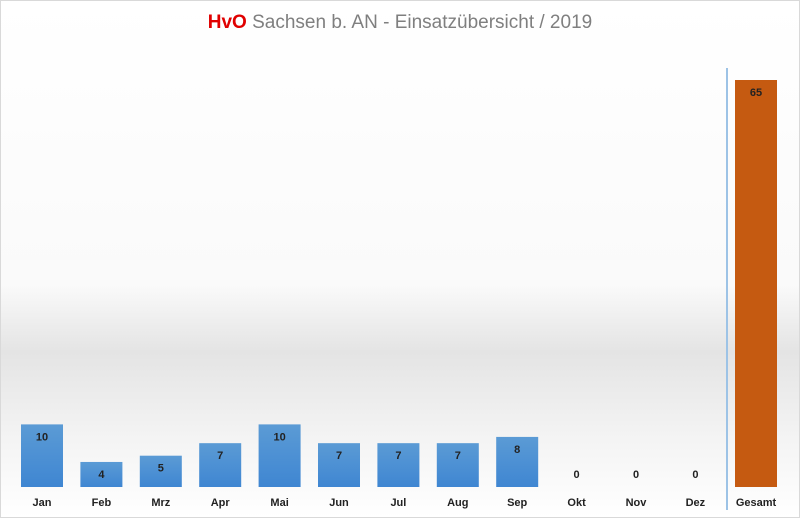 The width and height of the screenshot is (800, 518). What do you see at coordinates (102, 503) in the screenshot?
I see `x-tick-feb: Feb` at bounding box center [102, 503].